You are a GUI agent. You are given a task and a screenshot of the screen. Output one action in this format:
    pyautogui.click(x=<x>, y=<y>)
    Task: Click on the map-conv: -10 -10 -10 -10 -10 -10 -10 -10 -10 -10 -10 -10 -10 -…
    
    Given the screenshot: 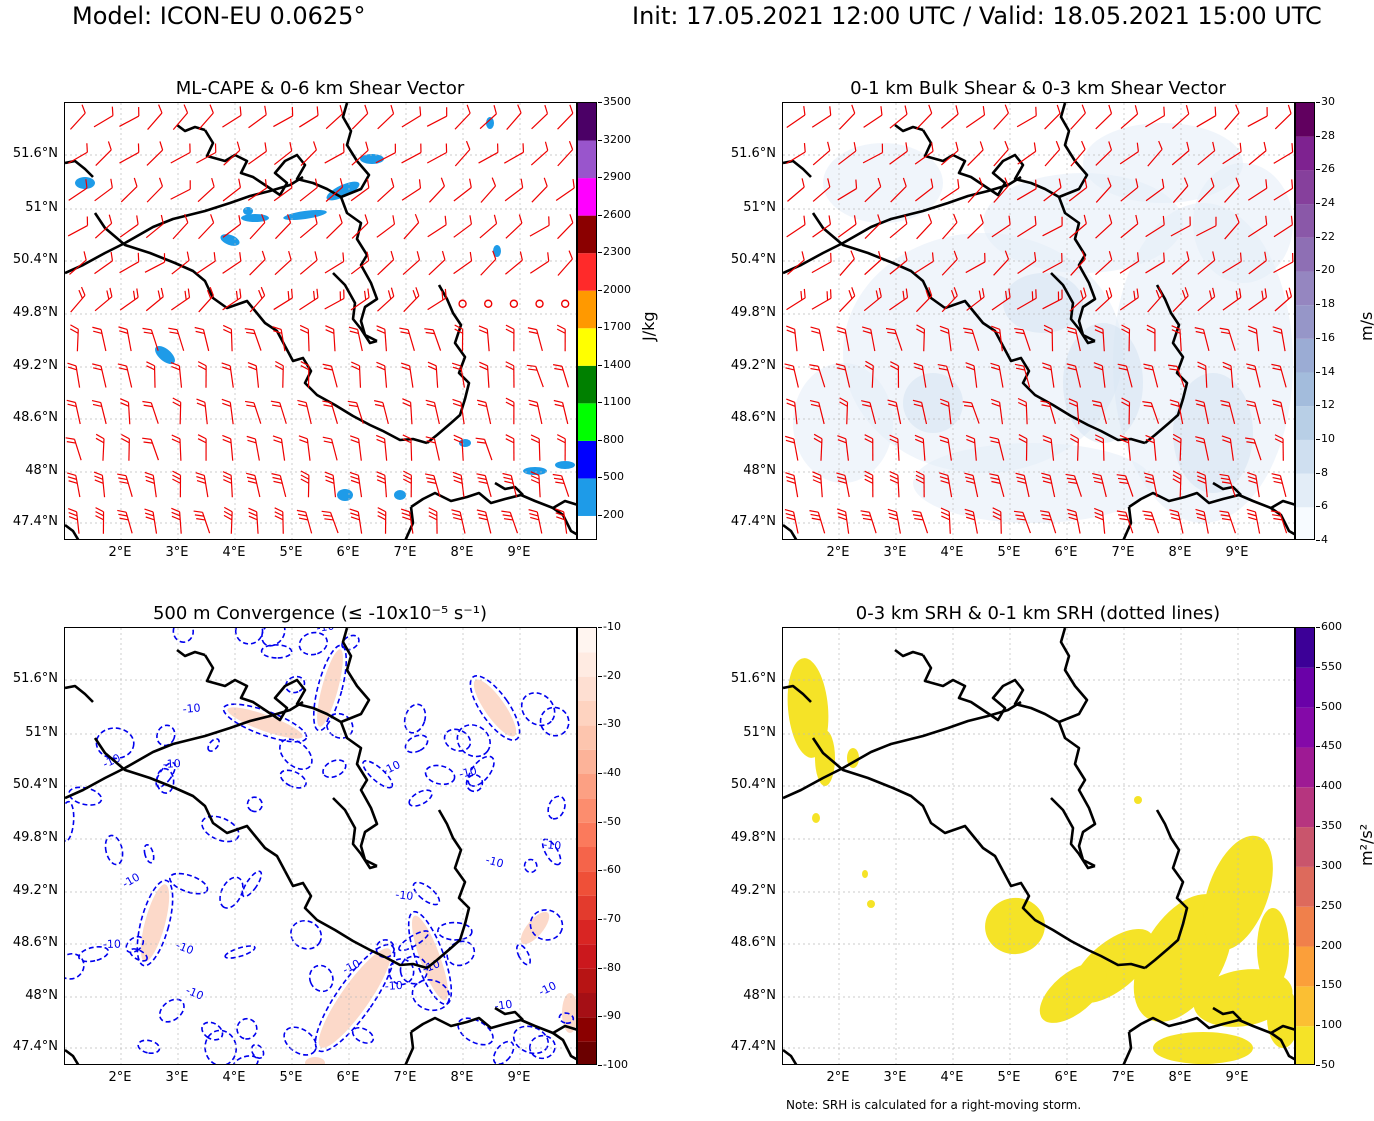 What is the action you would take?
    pyautogui.click(x=320, y=846)
    